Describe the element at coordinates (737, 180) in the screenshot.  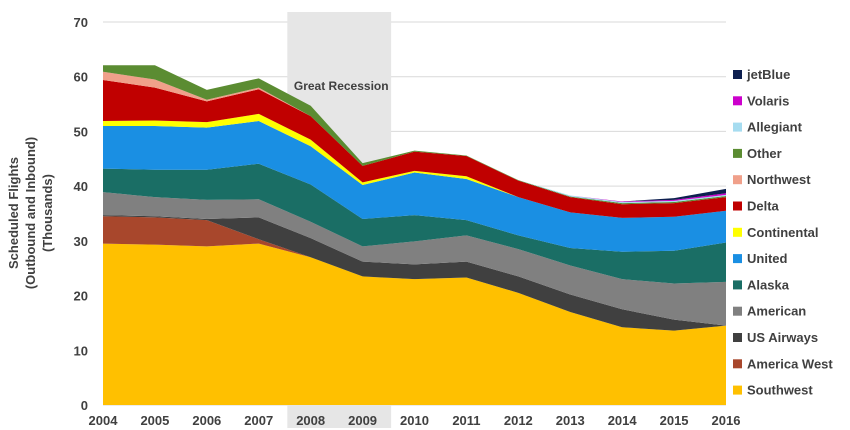
I see `legend-swatch-northwest` at that location.